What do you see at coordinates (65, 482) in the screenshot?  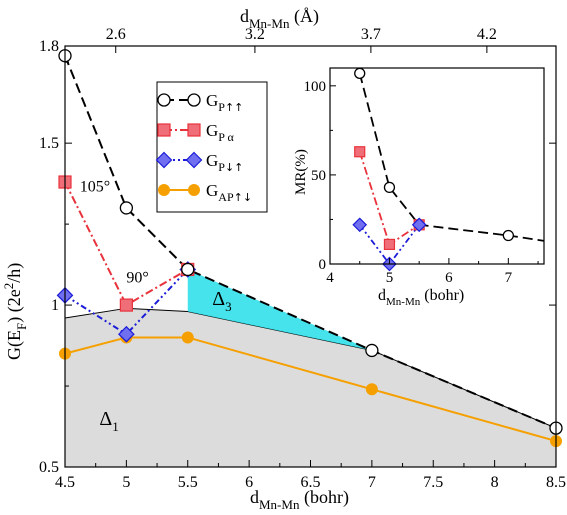 I see `x-tick-label: 4.5` at bounding box center [65, 482].